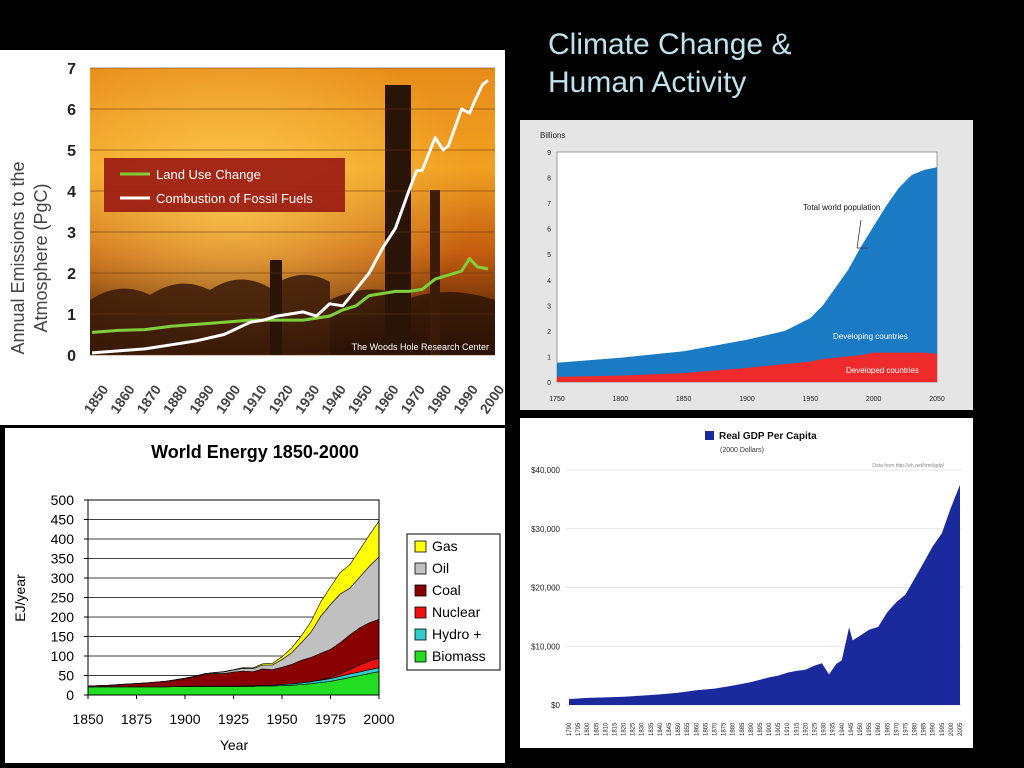 The height and width of the screenshot is (768, 1024). I want to click on x-tick-label: 1840, so click(661, 729).